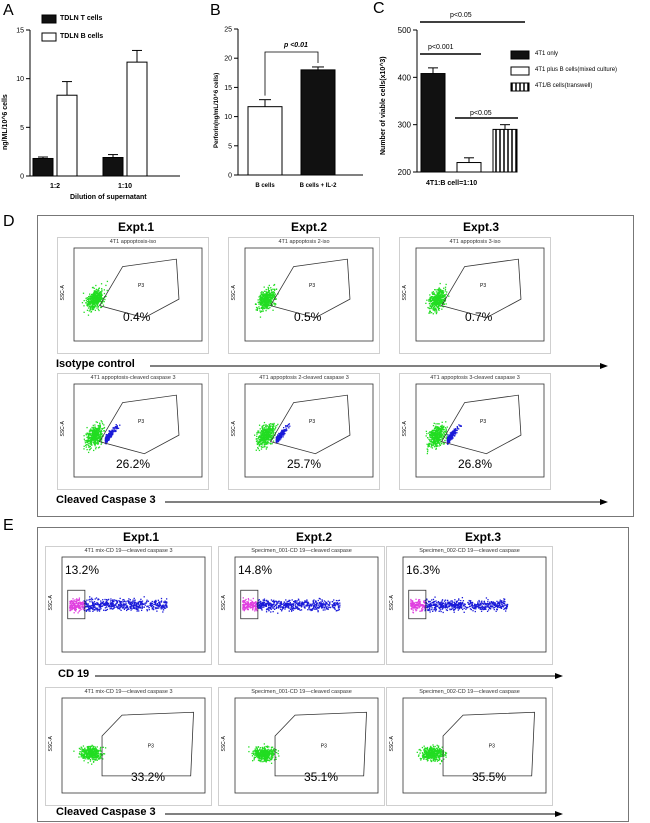 This screenshot has height=823, width=650. I want to click on gate-percent: 16.3%, so click(423, 570).